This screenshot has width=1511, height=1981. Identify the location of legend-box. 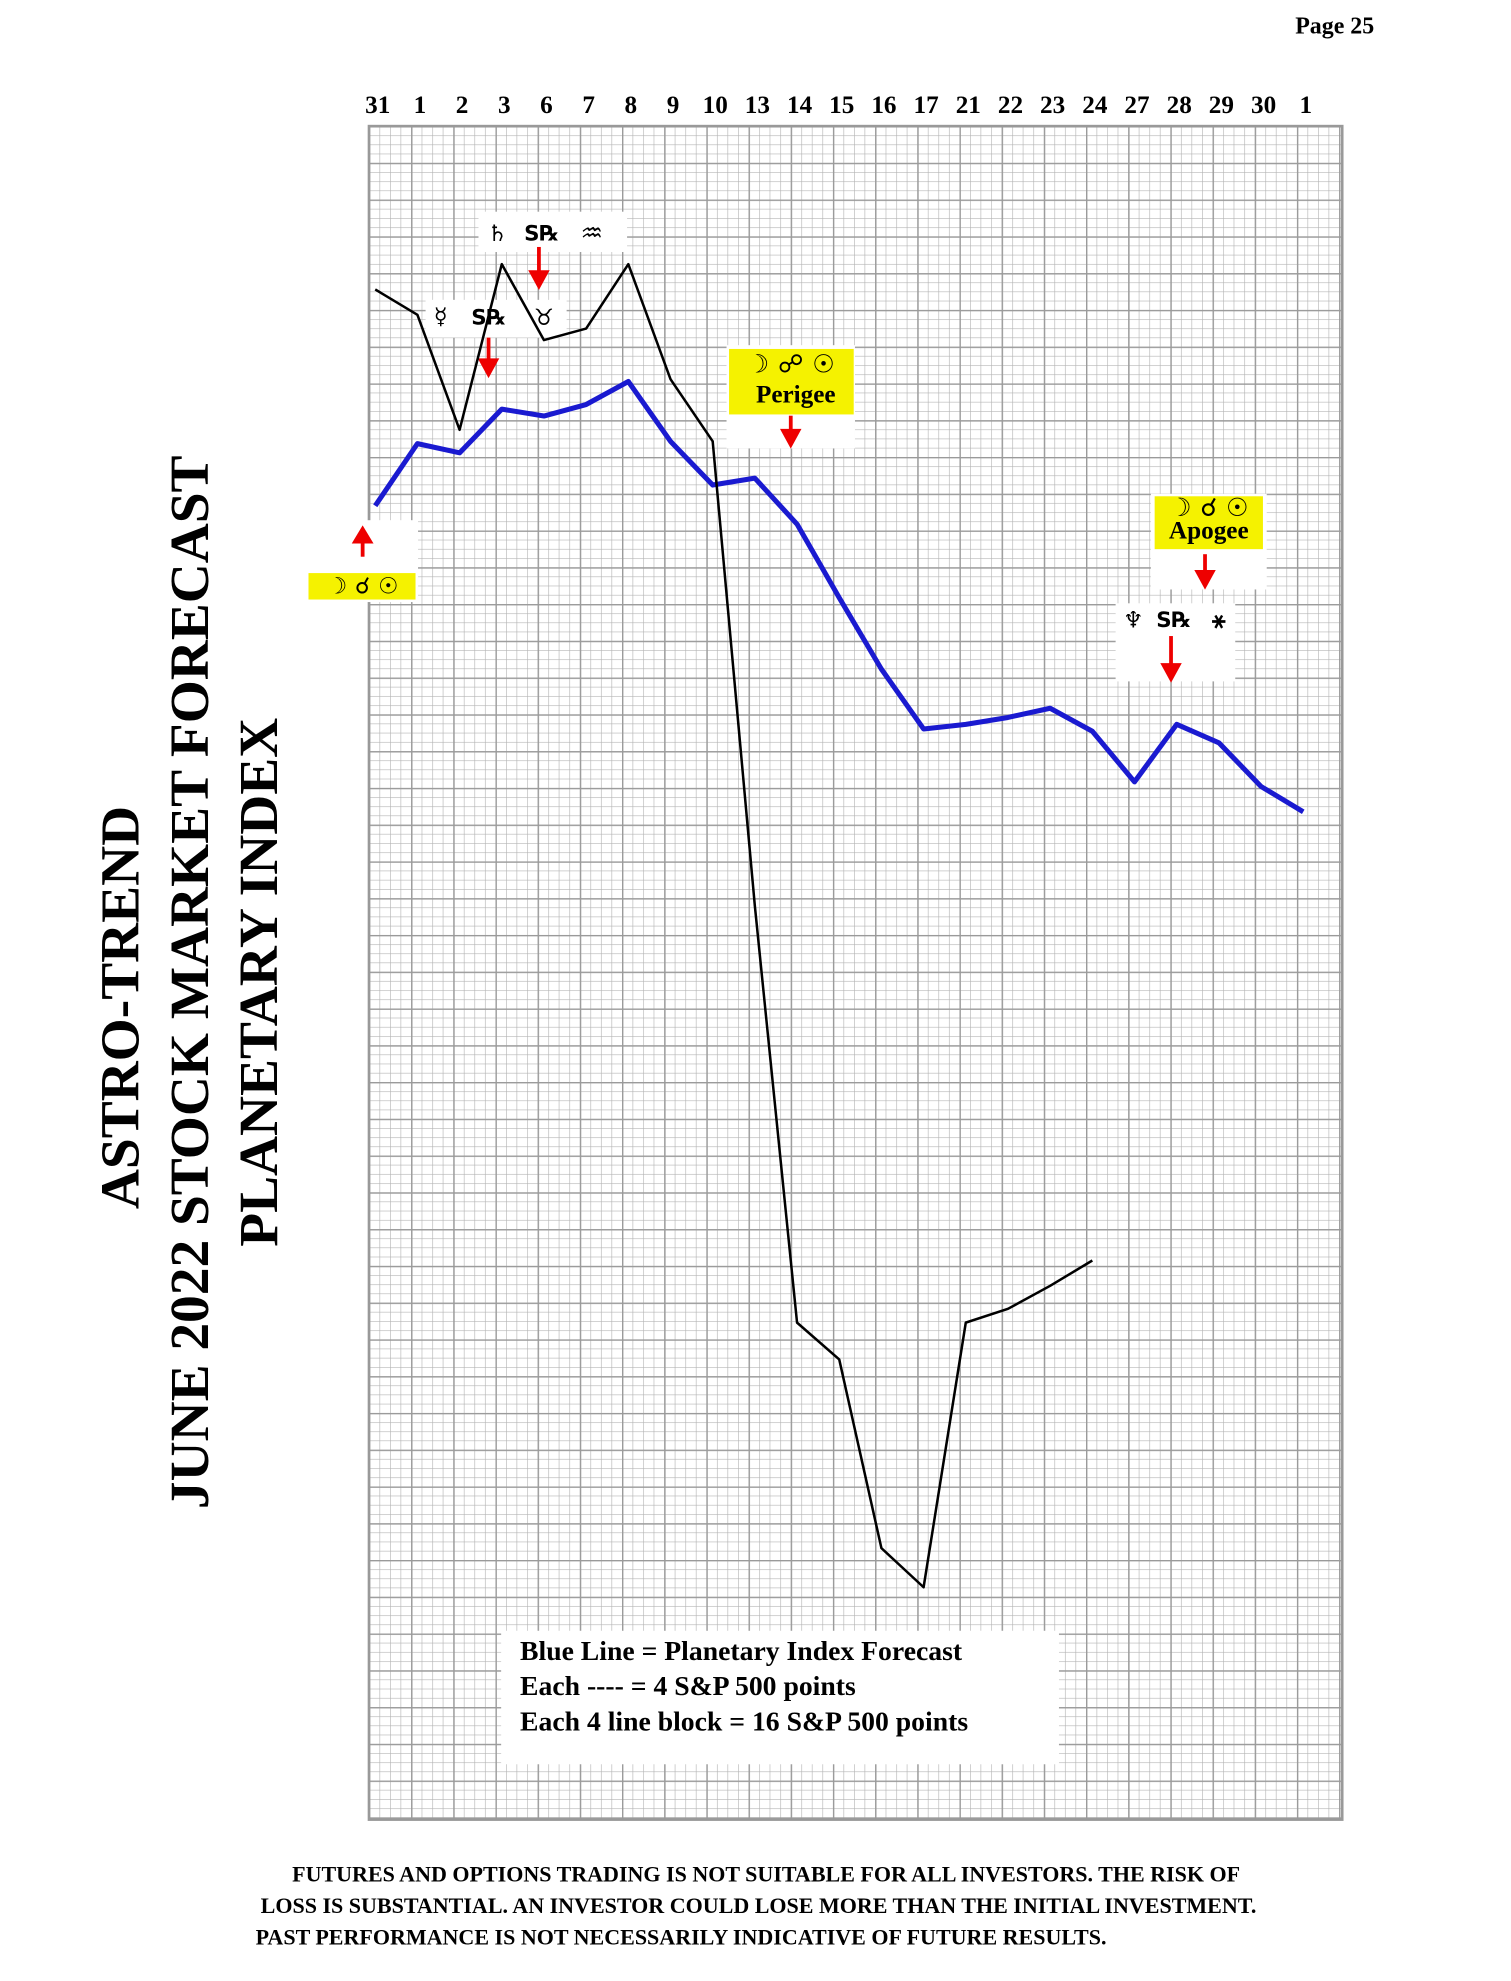
(780, 1697).